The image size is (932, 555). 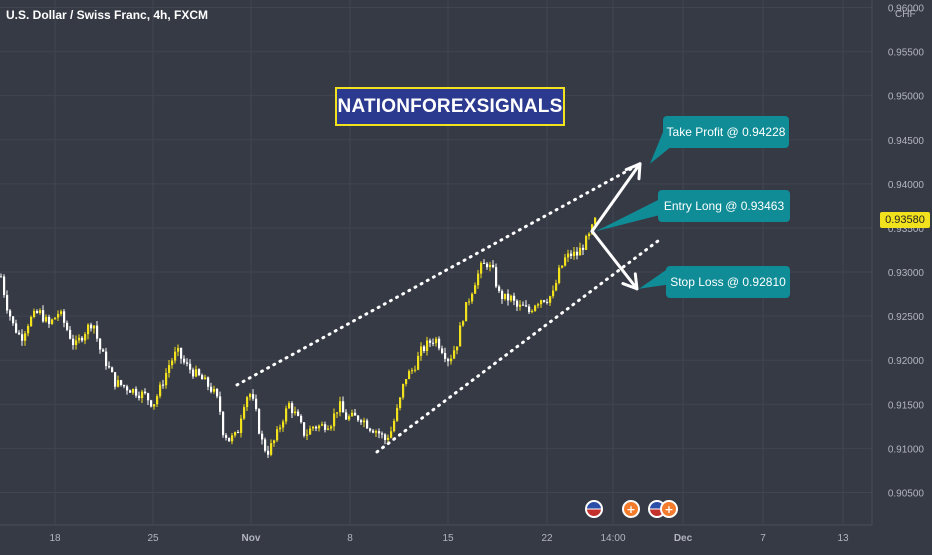 What do you see at coordinates (906, 361) in the screenshot?
I see `price-tick-label: 0.92000` at bounding box center [906, 361].